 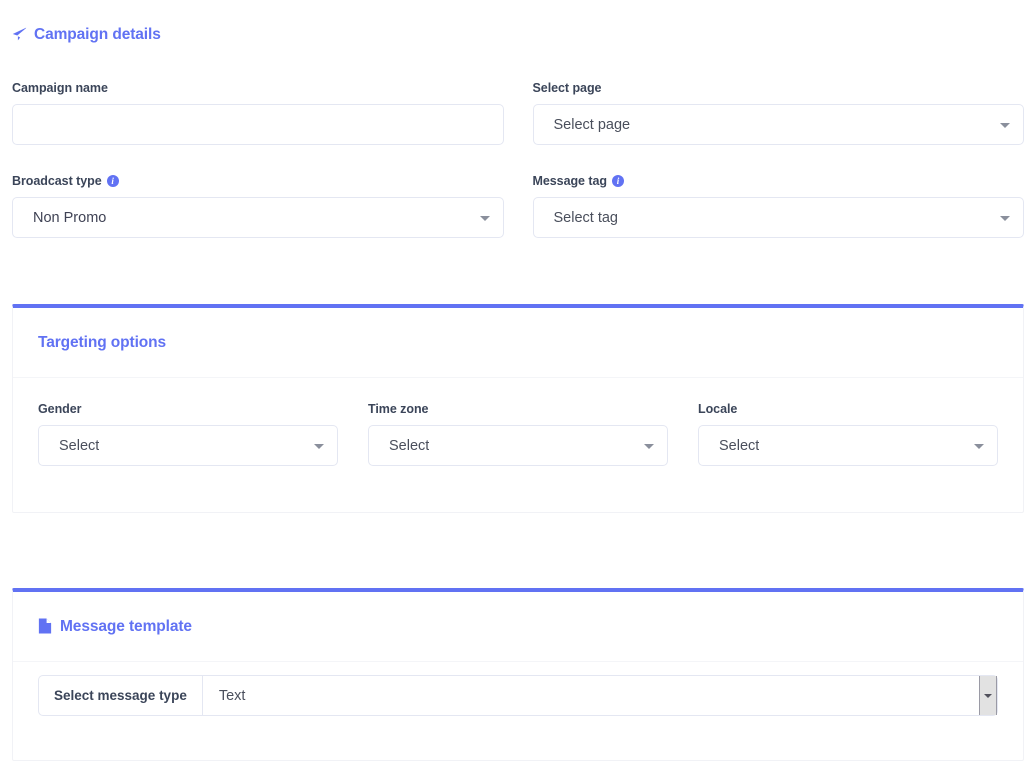 I want to click on select-page-label: Select page, so click(x=779, y=88).